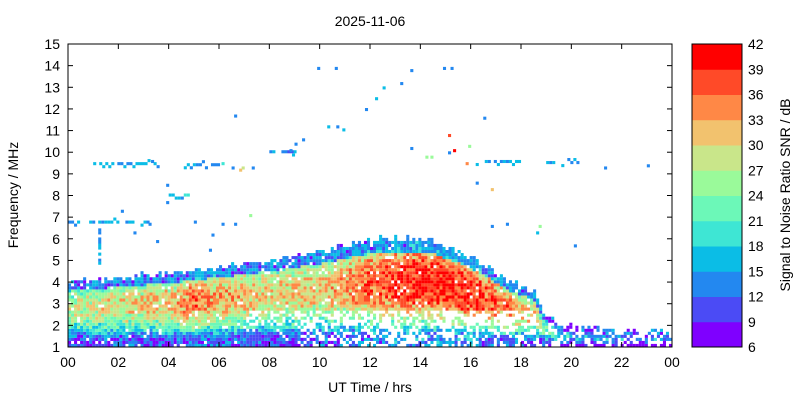  I want to click on x-tick-label: 12, so click(370, 362).